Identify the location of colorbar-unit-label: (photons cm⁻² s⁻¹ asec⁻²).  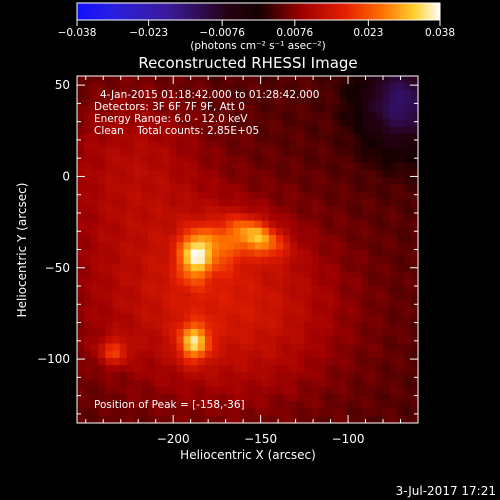
(257, 46).